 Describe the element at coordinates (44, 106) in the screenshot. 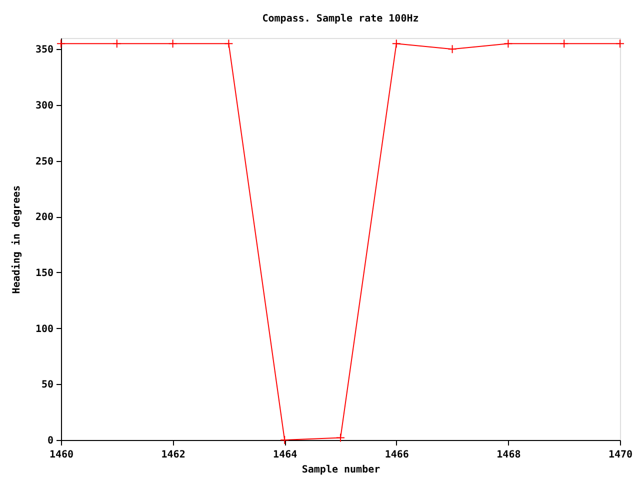

I see `y-tick-label: 300` at that location.